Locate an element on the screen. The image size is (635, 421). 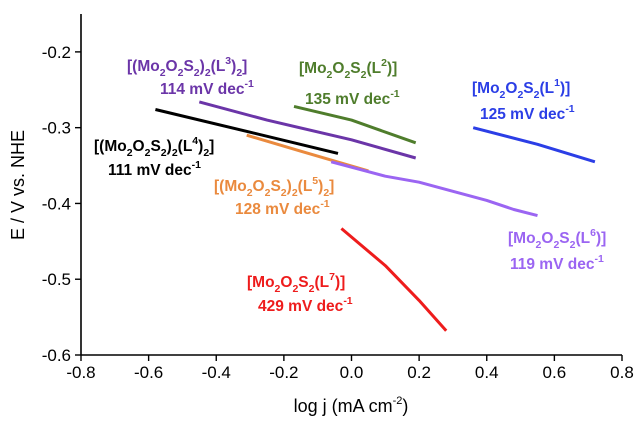
label-l1-name: [Mo2O2S2(L1)] is located at coordinates (521, 89).